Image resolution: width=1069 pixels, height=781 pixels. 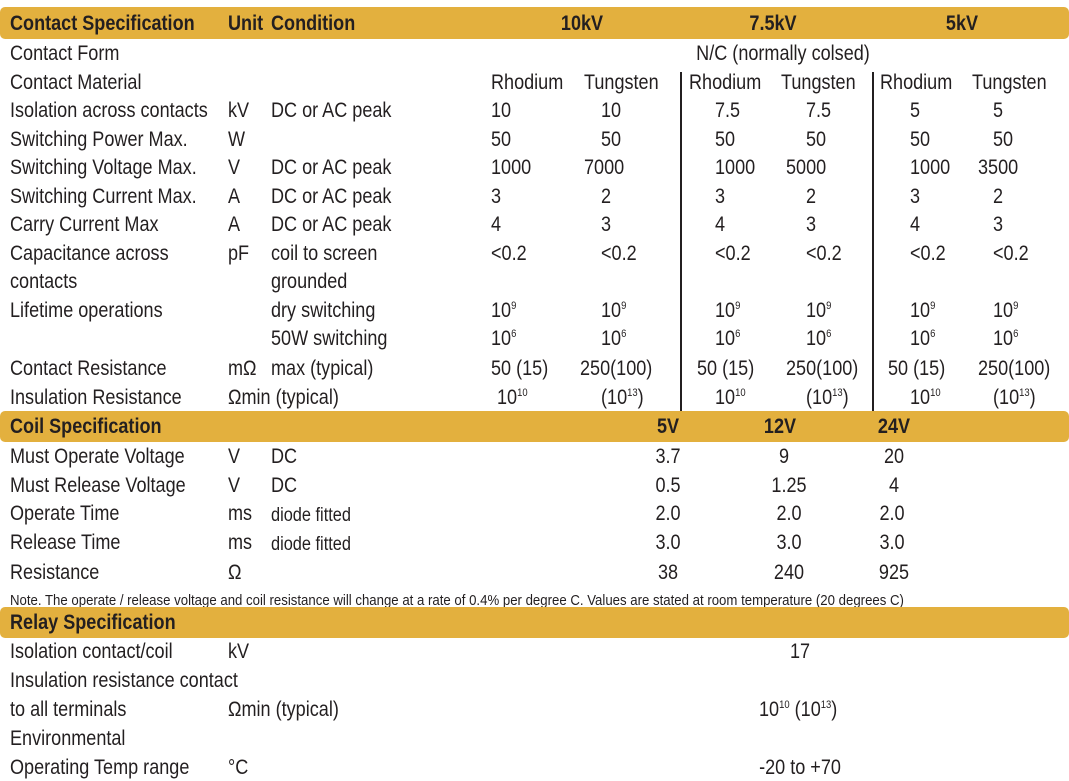 I want to click on voltage-cell: 3500, so click(x=998, y=167).